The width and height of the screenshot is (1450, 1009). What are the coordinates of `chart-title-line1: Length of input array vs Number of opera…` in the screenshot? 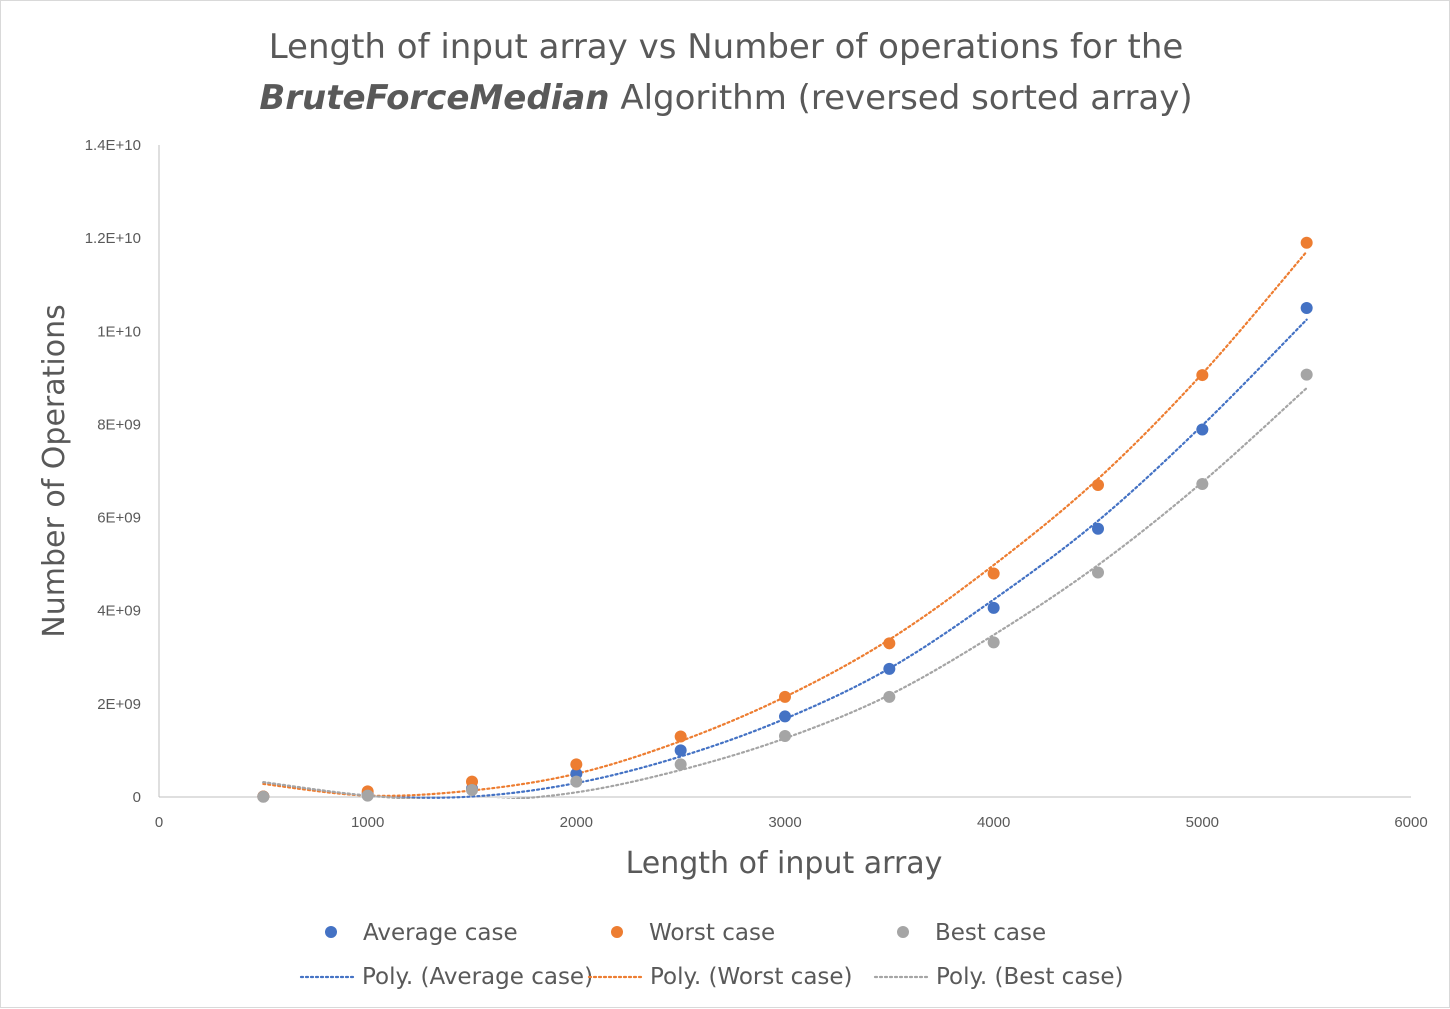 It's located at (726, 47).